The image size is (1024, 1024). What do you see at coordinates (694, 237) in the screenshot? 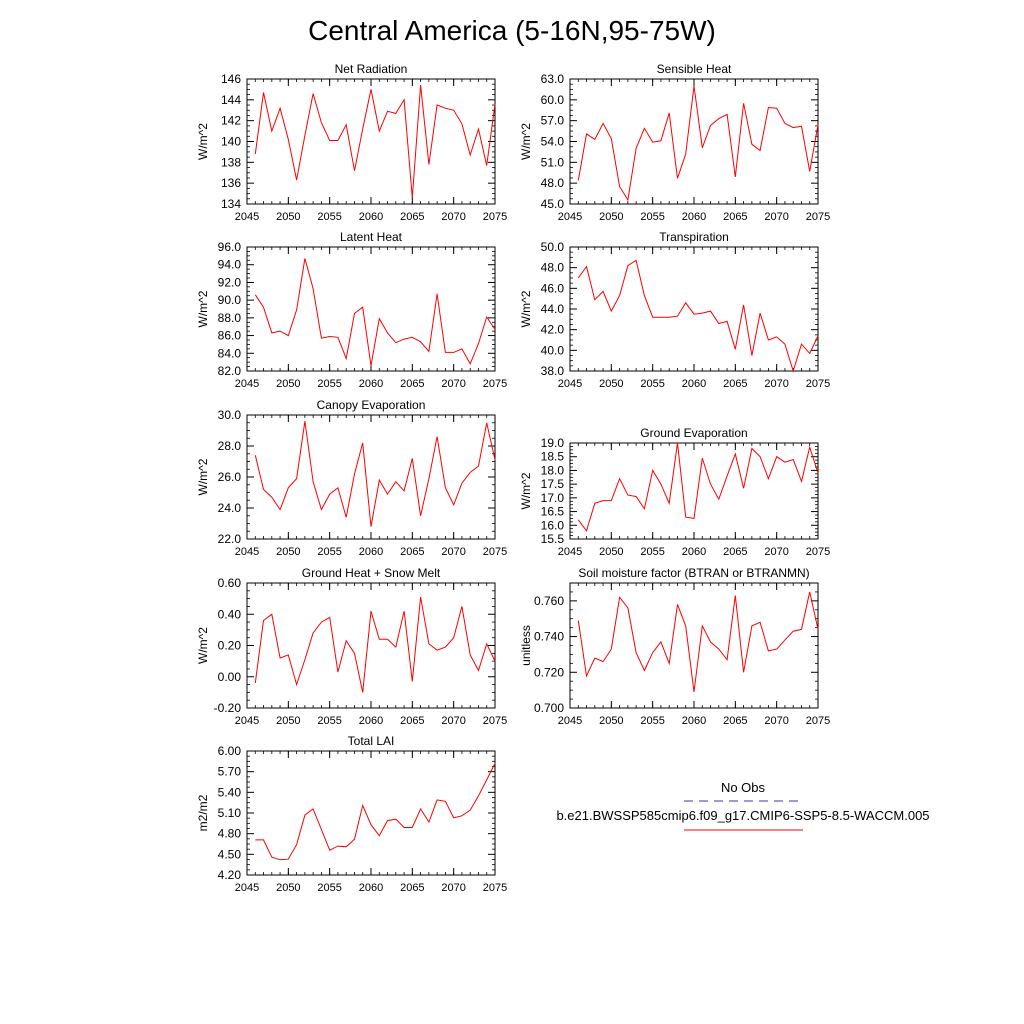
I see `panel-title: Transpiration` at bounding box center [694, 237].